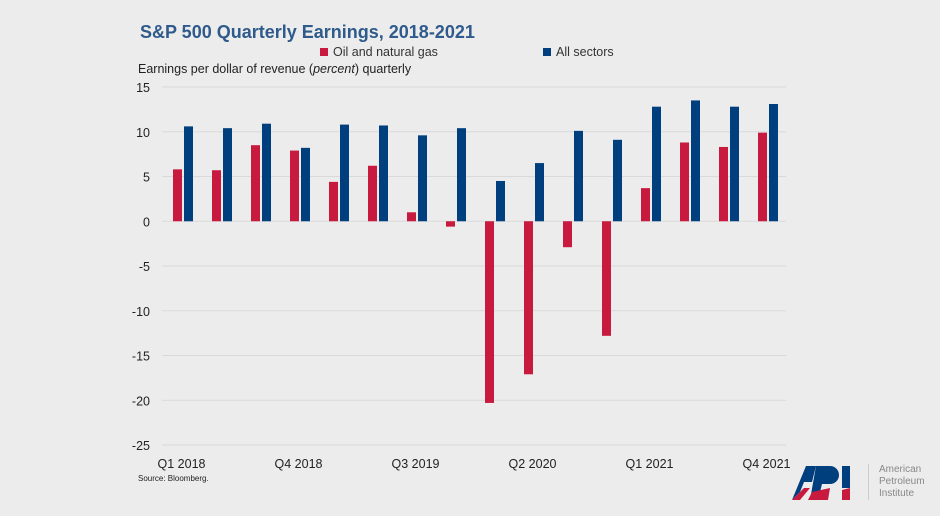 The image size is (940, 516). I want to click on legend-item-all: All sectors, so click(578, 52).